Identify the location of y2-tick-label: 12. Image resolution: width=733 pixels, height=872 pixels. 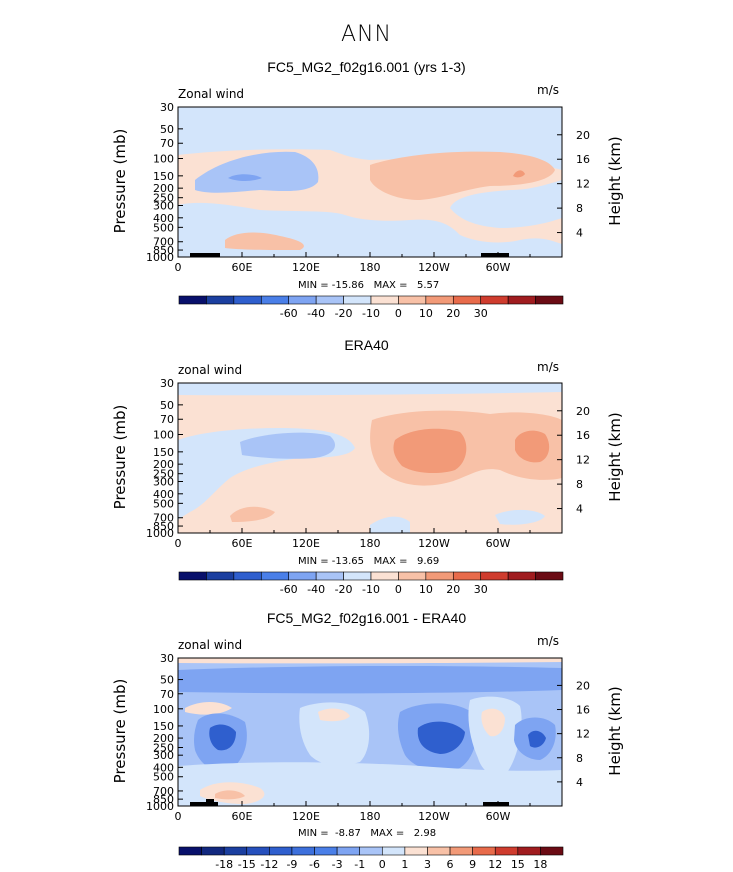
(583, 734).